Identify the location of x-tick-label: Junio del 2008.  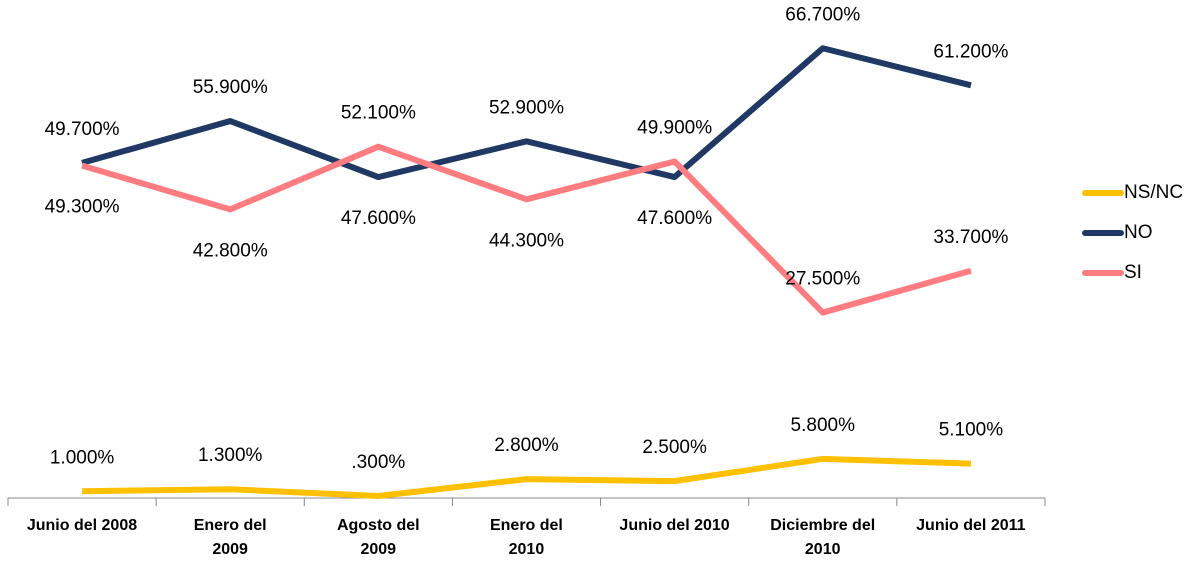
(82, 525).